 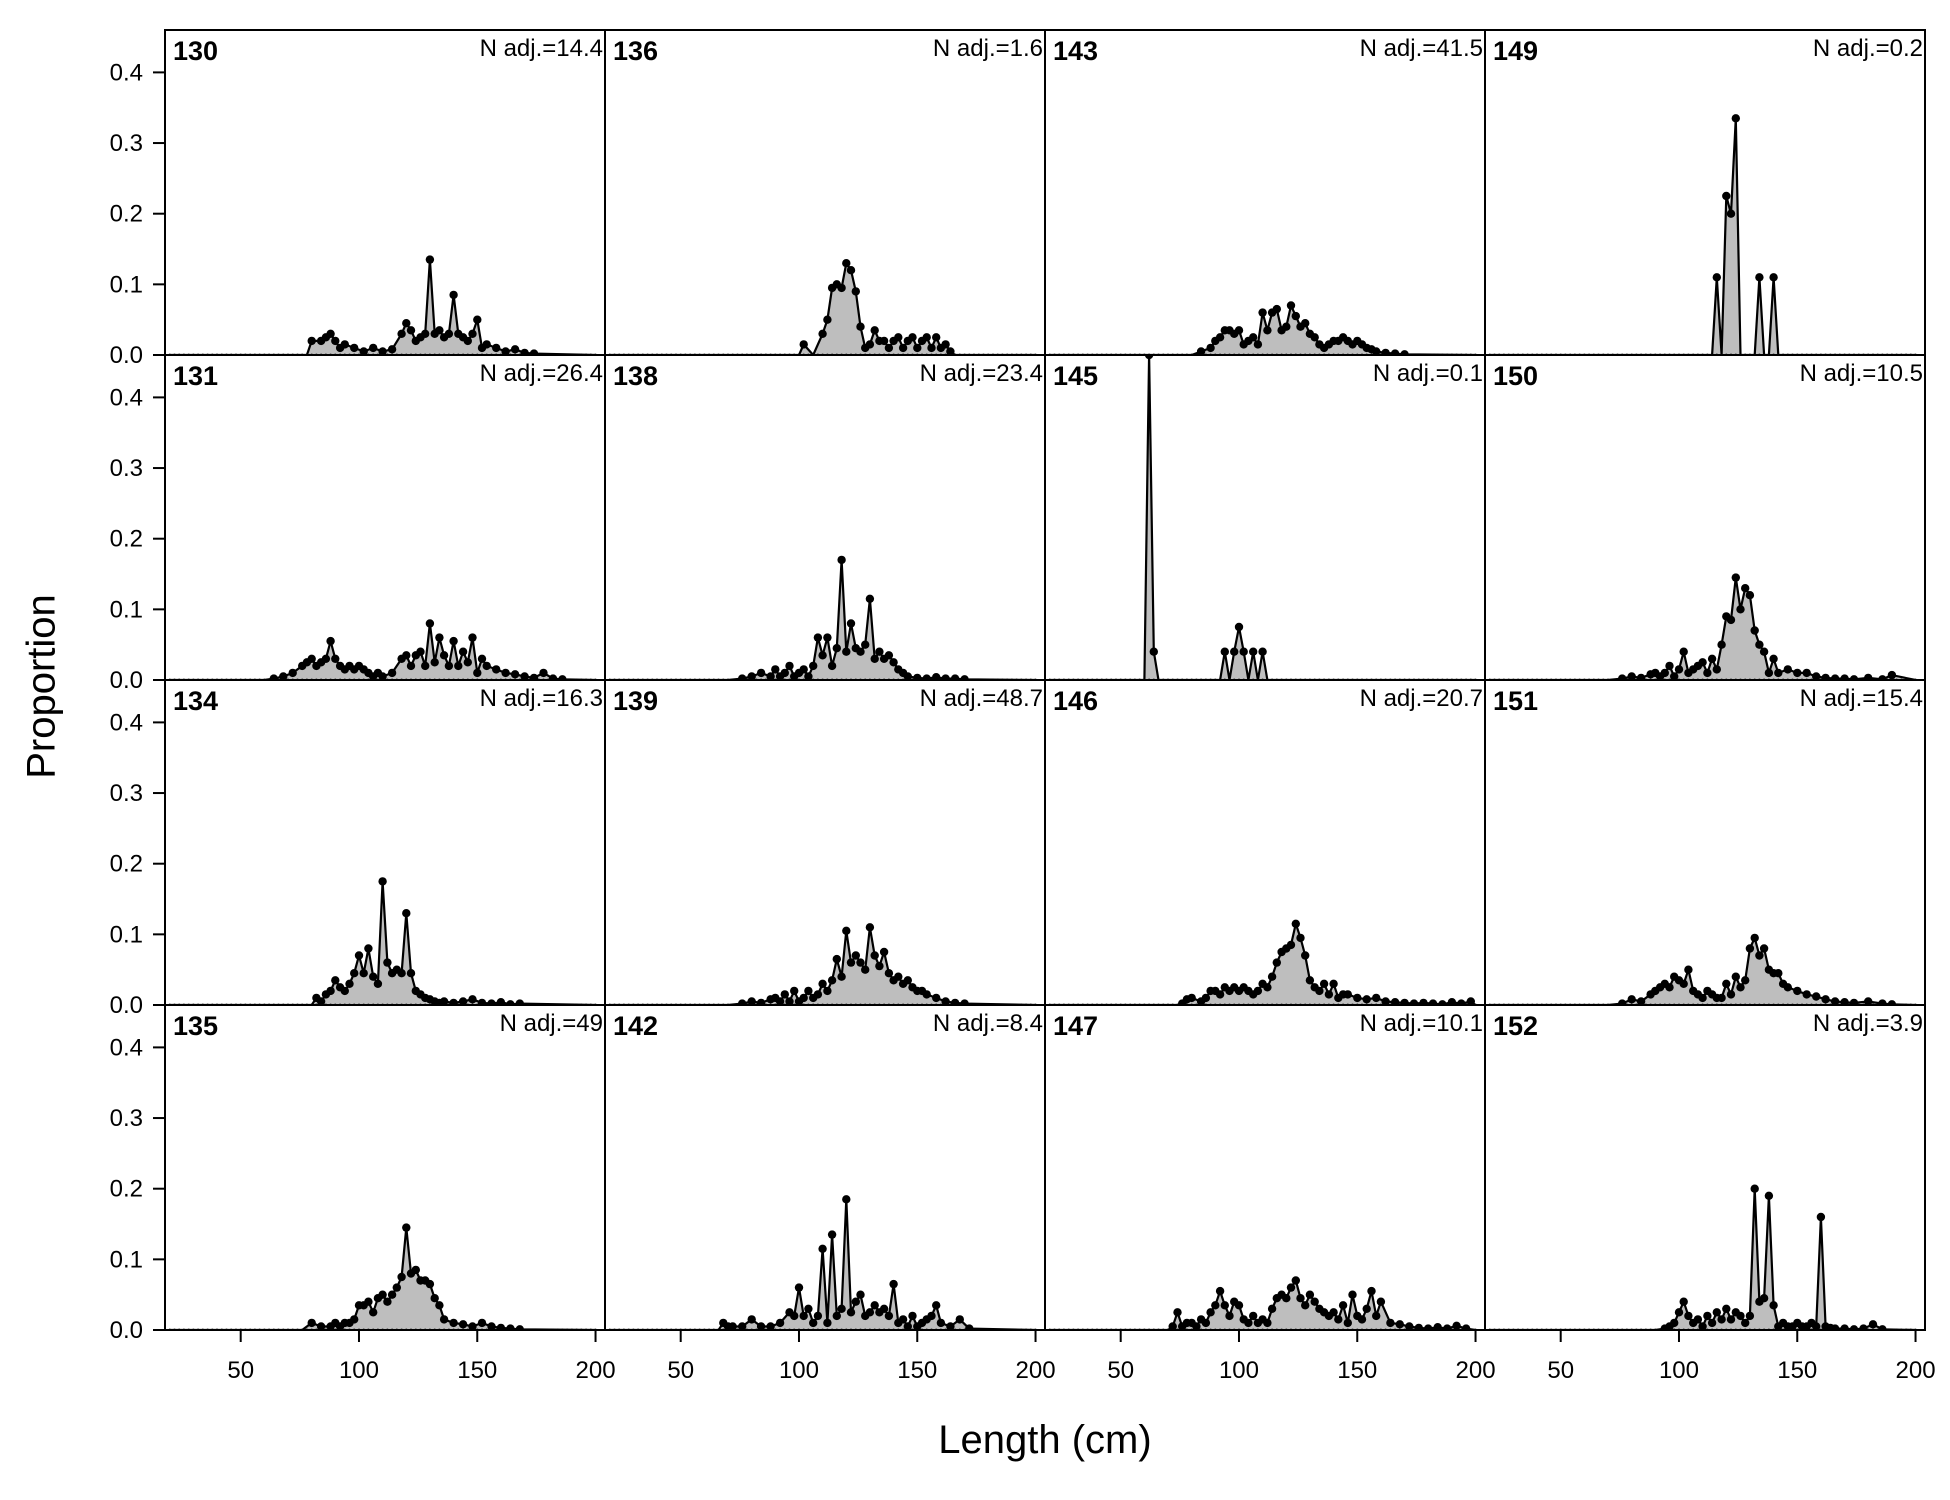 What do you see at coordinates (635, 1026) in the screenshot?
I see `panel-title: 142` at bounding box center [635, 1026].